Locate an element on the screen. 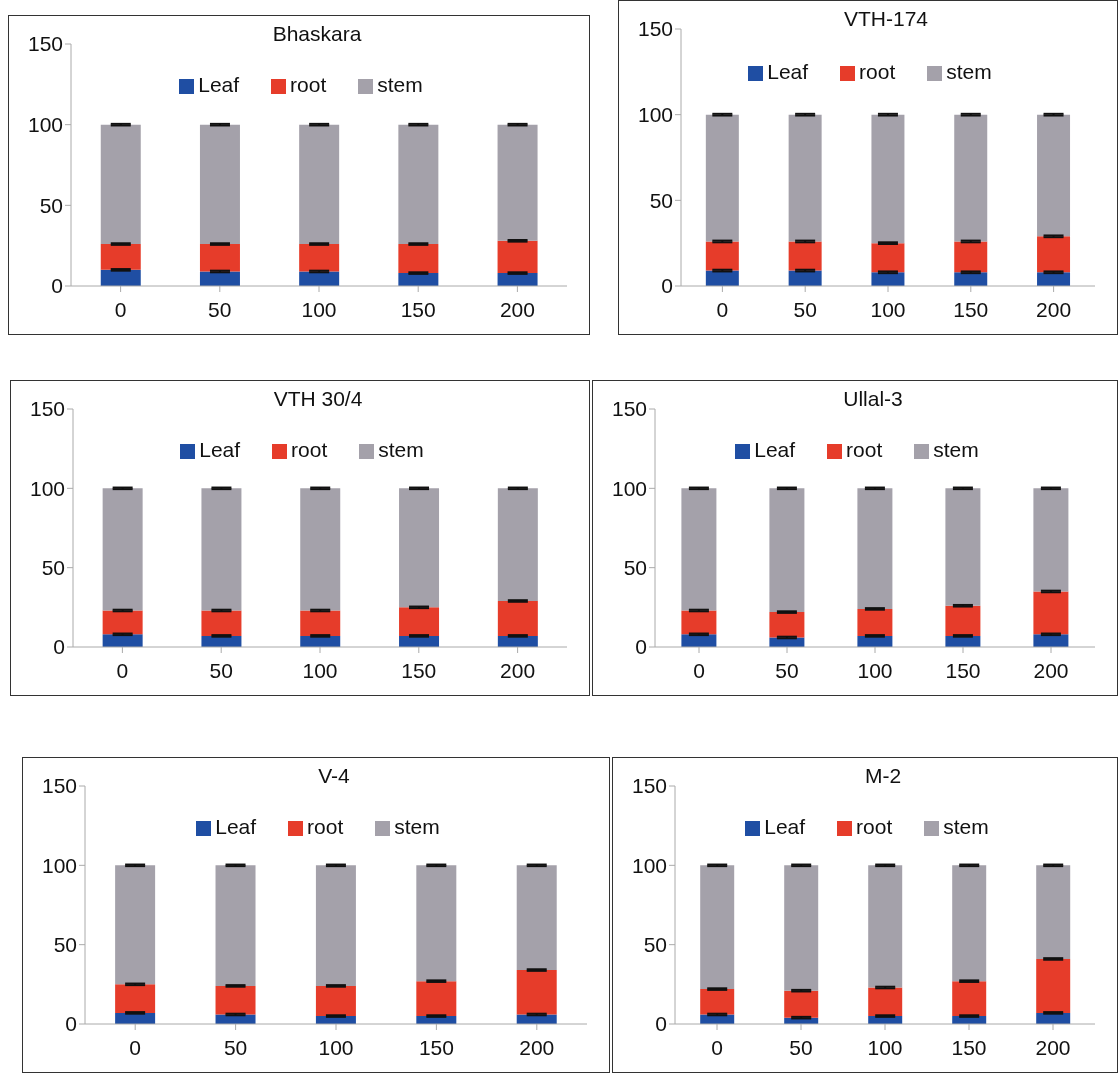 Image resolution: width=1119 pixels, height=1075 pixels. chart-title: M-2 is located at coordinates (883, 776).